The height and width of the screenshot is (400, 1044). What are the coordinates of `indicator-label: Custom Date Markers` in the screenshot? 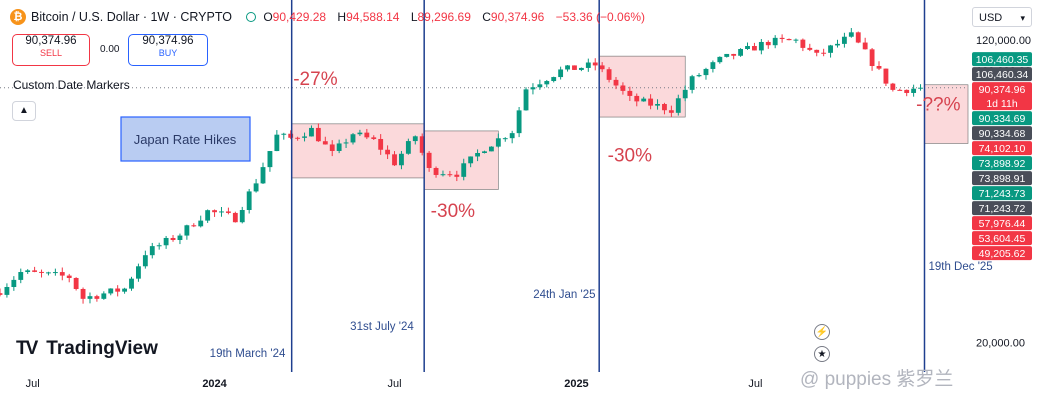 It's located at (71, 85).